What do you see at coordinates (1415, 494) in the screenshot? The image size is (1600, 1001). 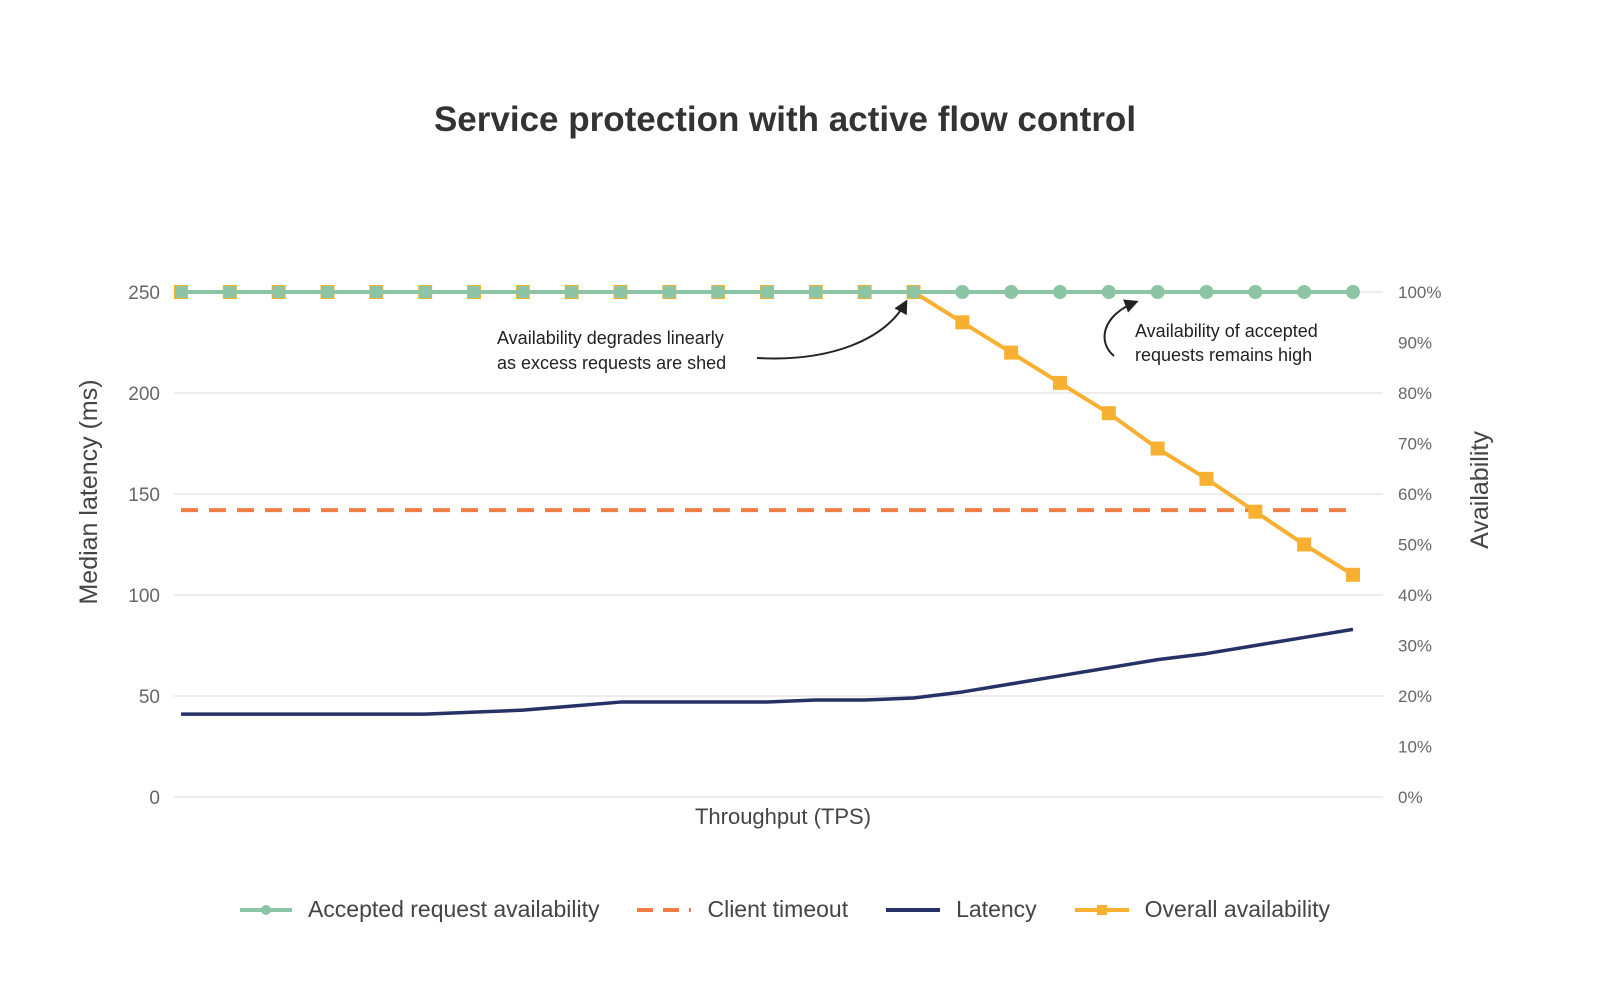 I see `y2-tick-label: 60%` at bounding box center [1415, 494].